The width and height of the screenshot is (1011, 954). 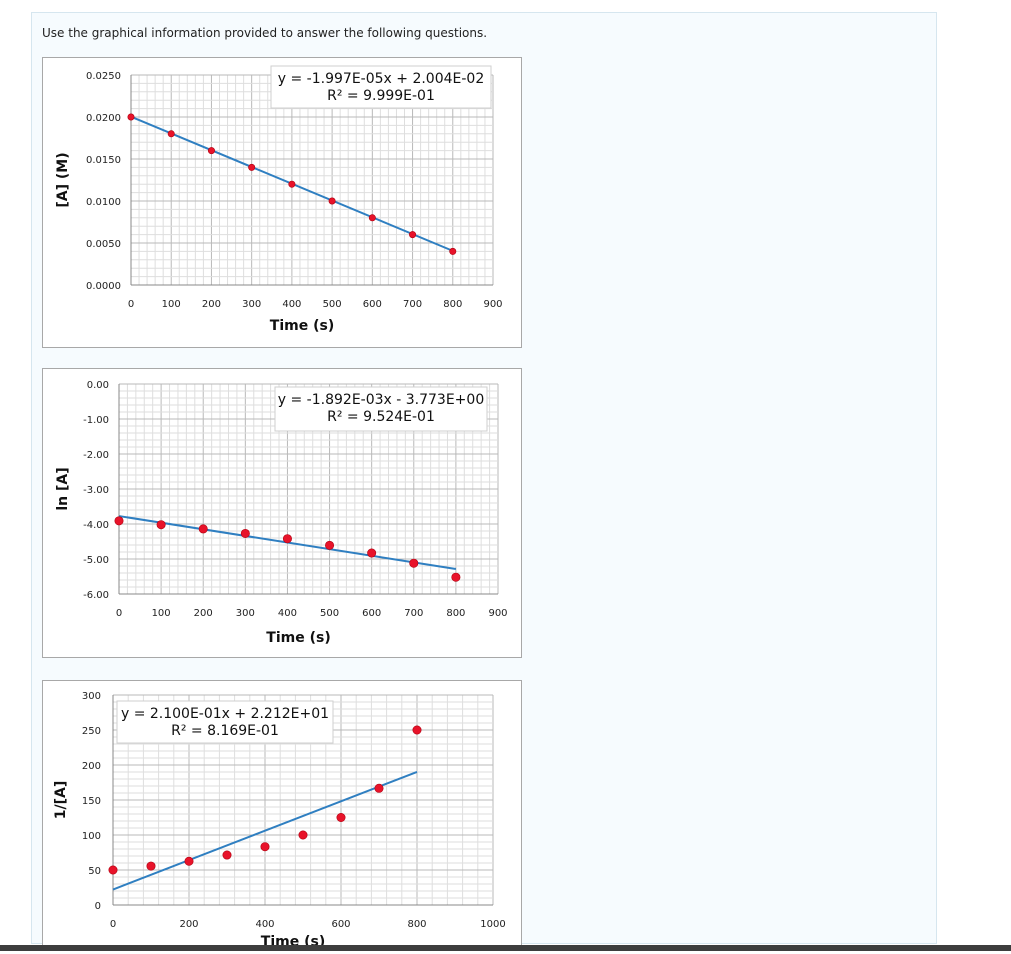 What do you see at coordinates (63, 179) in the screenshot?
I see `y-axis-title: [A] (M)` at bounding box center [63, 179].